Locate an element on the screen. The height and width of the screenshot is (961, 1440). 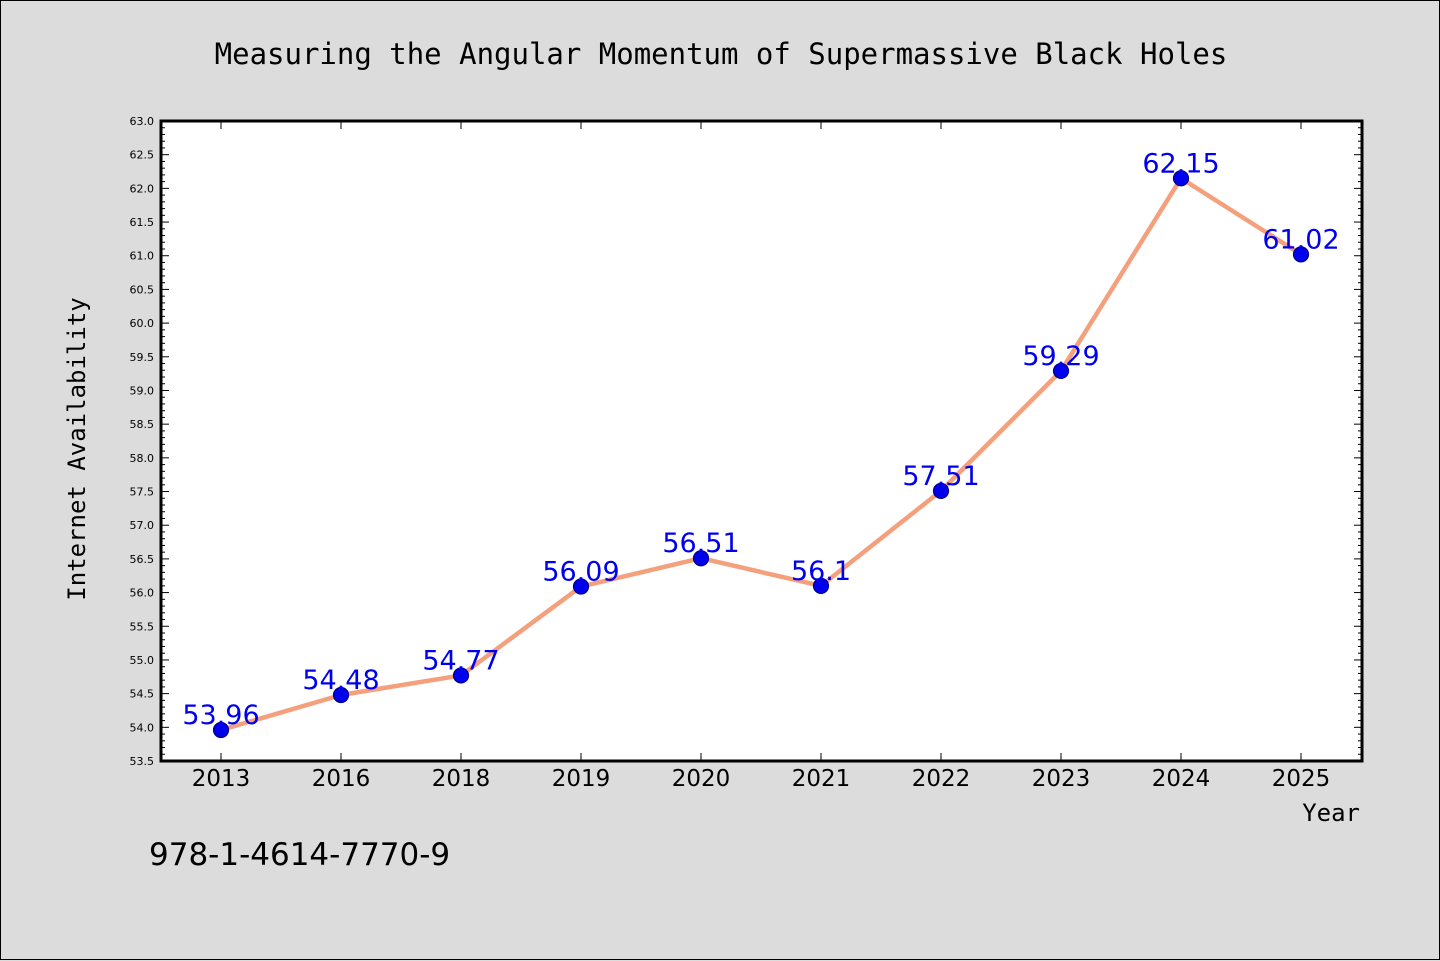
x-tick-label: 2013 is located at coordinates (221, 779).